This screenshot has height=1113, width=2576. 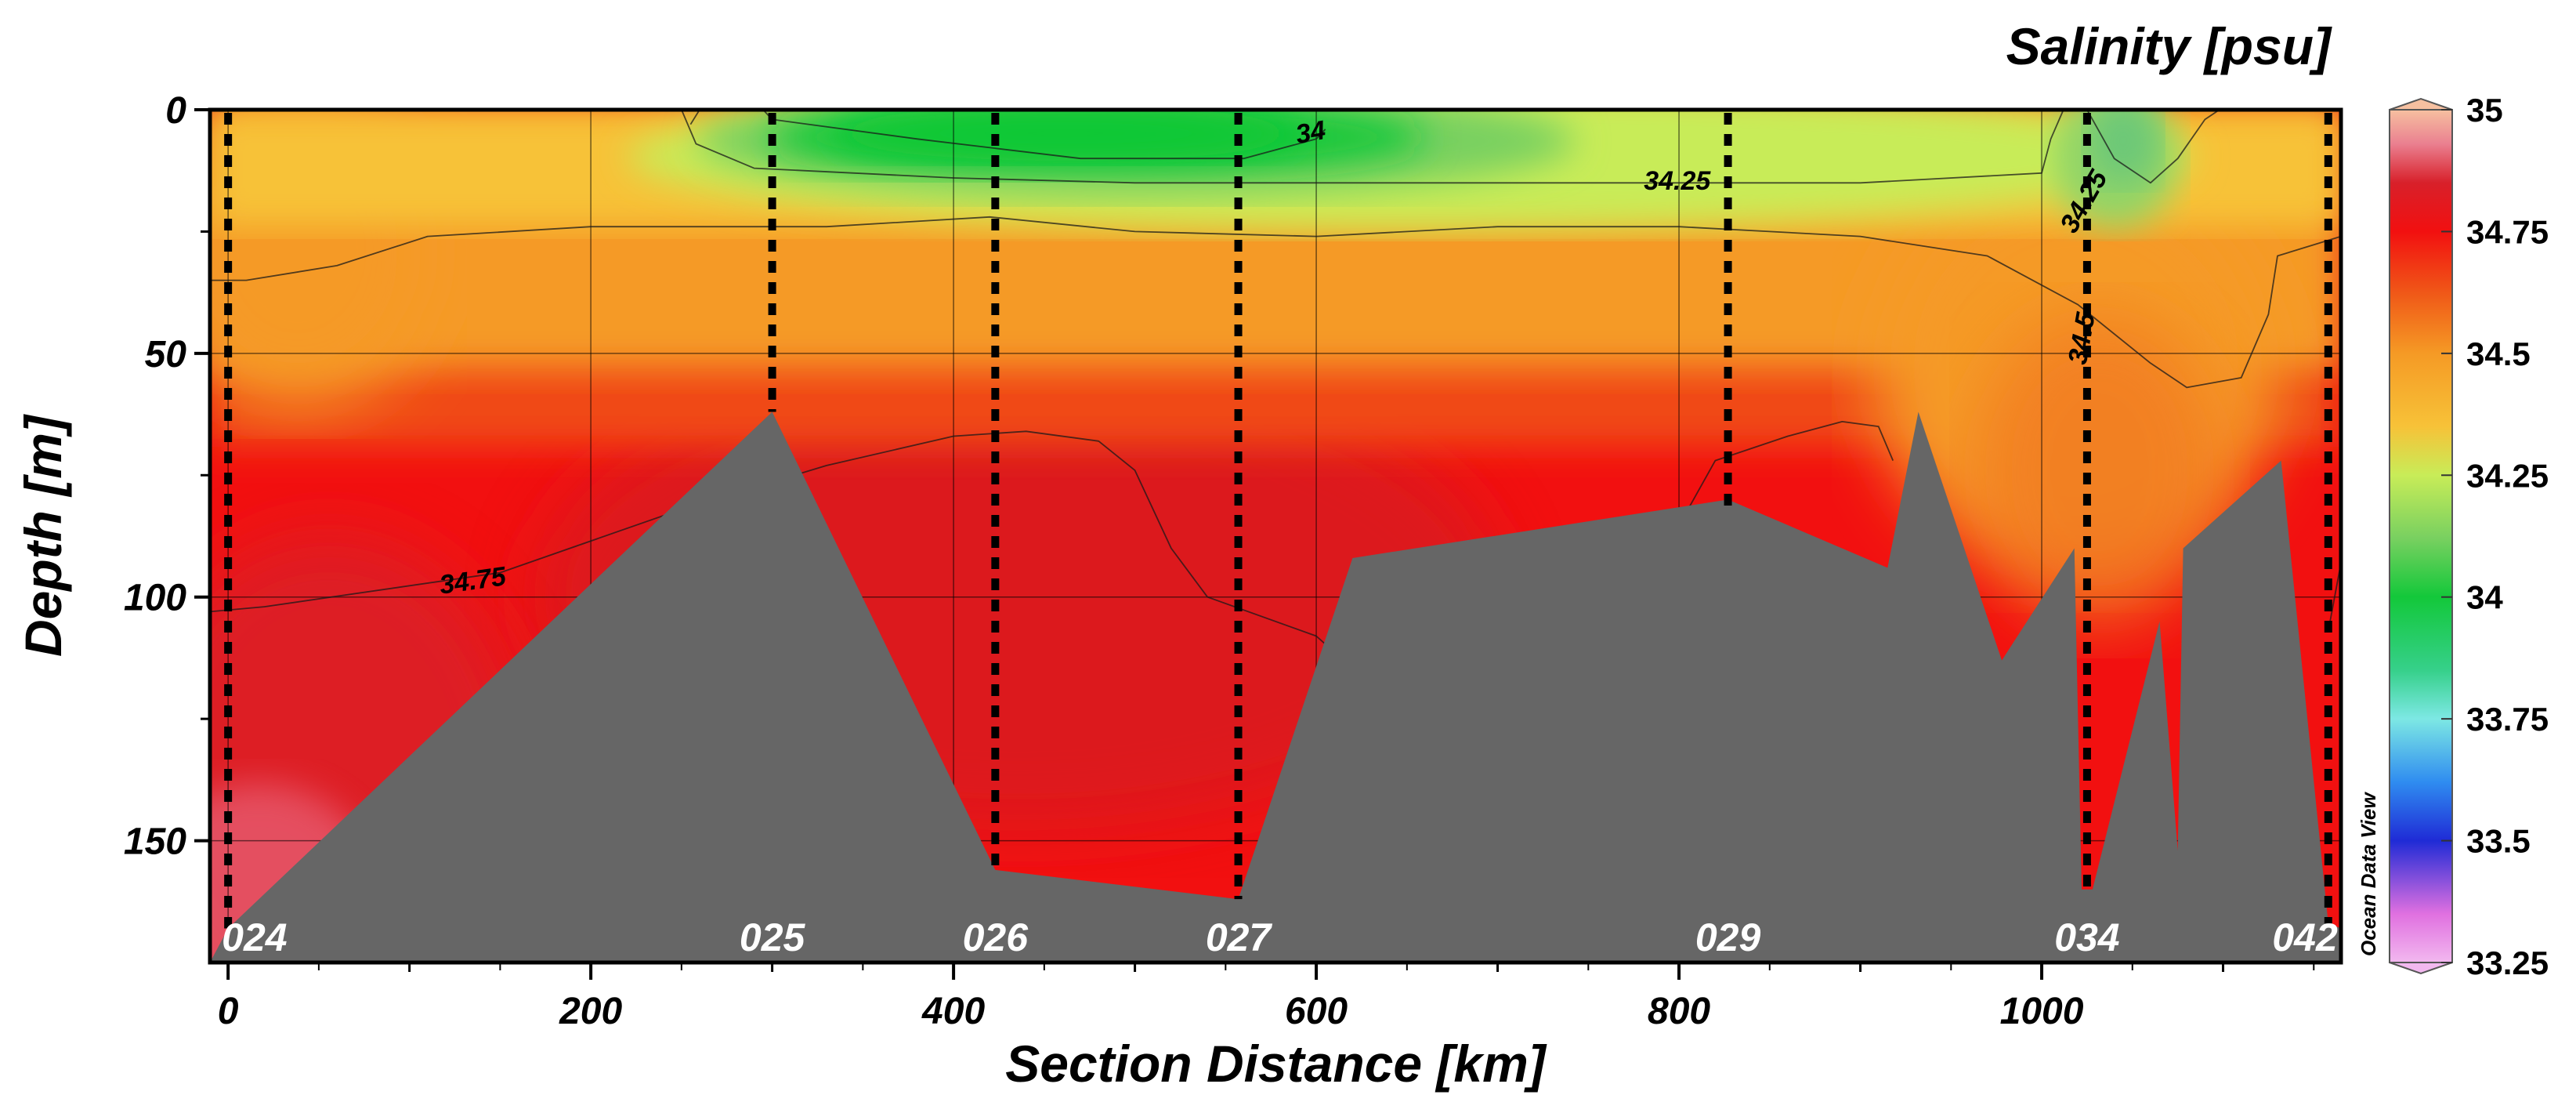 What do you see at coordinates (2421, 104) in the screenshot?
I see `colorbar-top-cap` at bounding box center [2421, 104].